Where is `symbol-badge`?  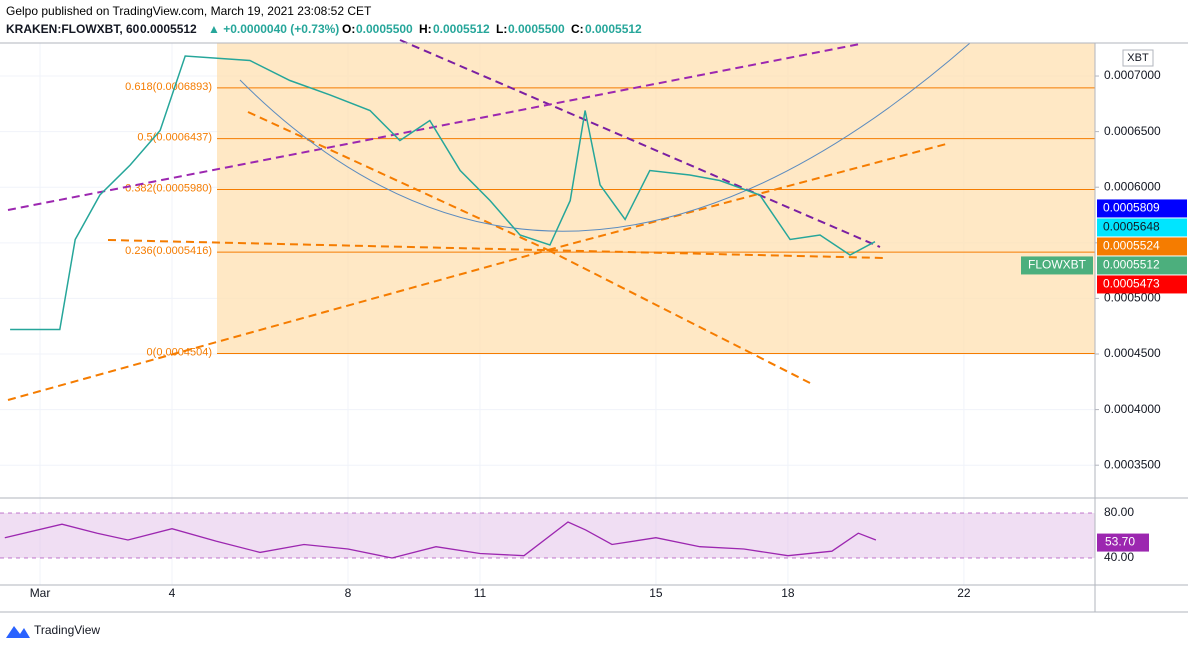
symbol-badge is located at coordinates (1057, 265).